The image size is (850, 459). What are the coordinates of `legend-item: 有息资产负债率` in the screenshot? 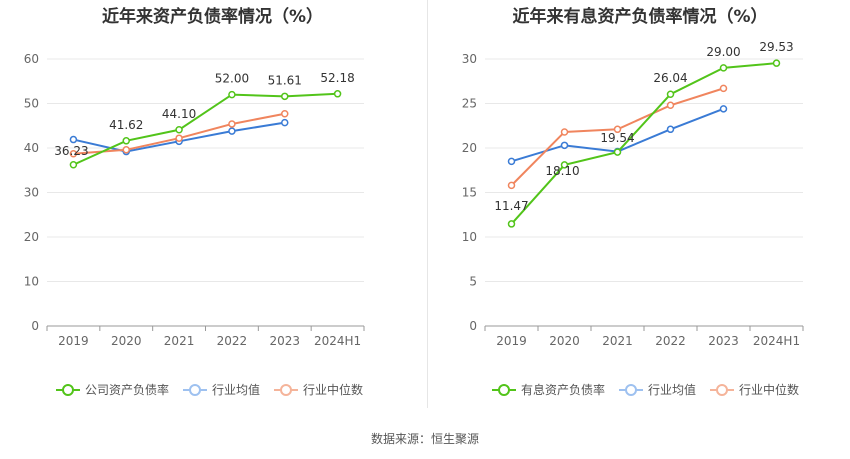 It's located at (548, 389).